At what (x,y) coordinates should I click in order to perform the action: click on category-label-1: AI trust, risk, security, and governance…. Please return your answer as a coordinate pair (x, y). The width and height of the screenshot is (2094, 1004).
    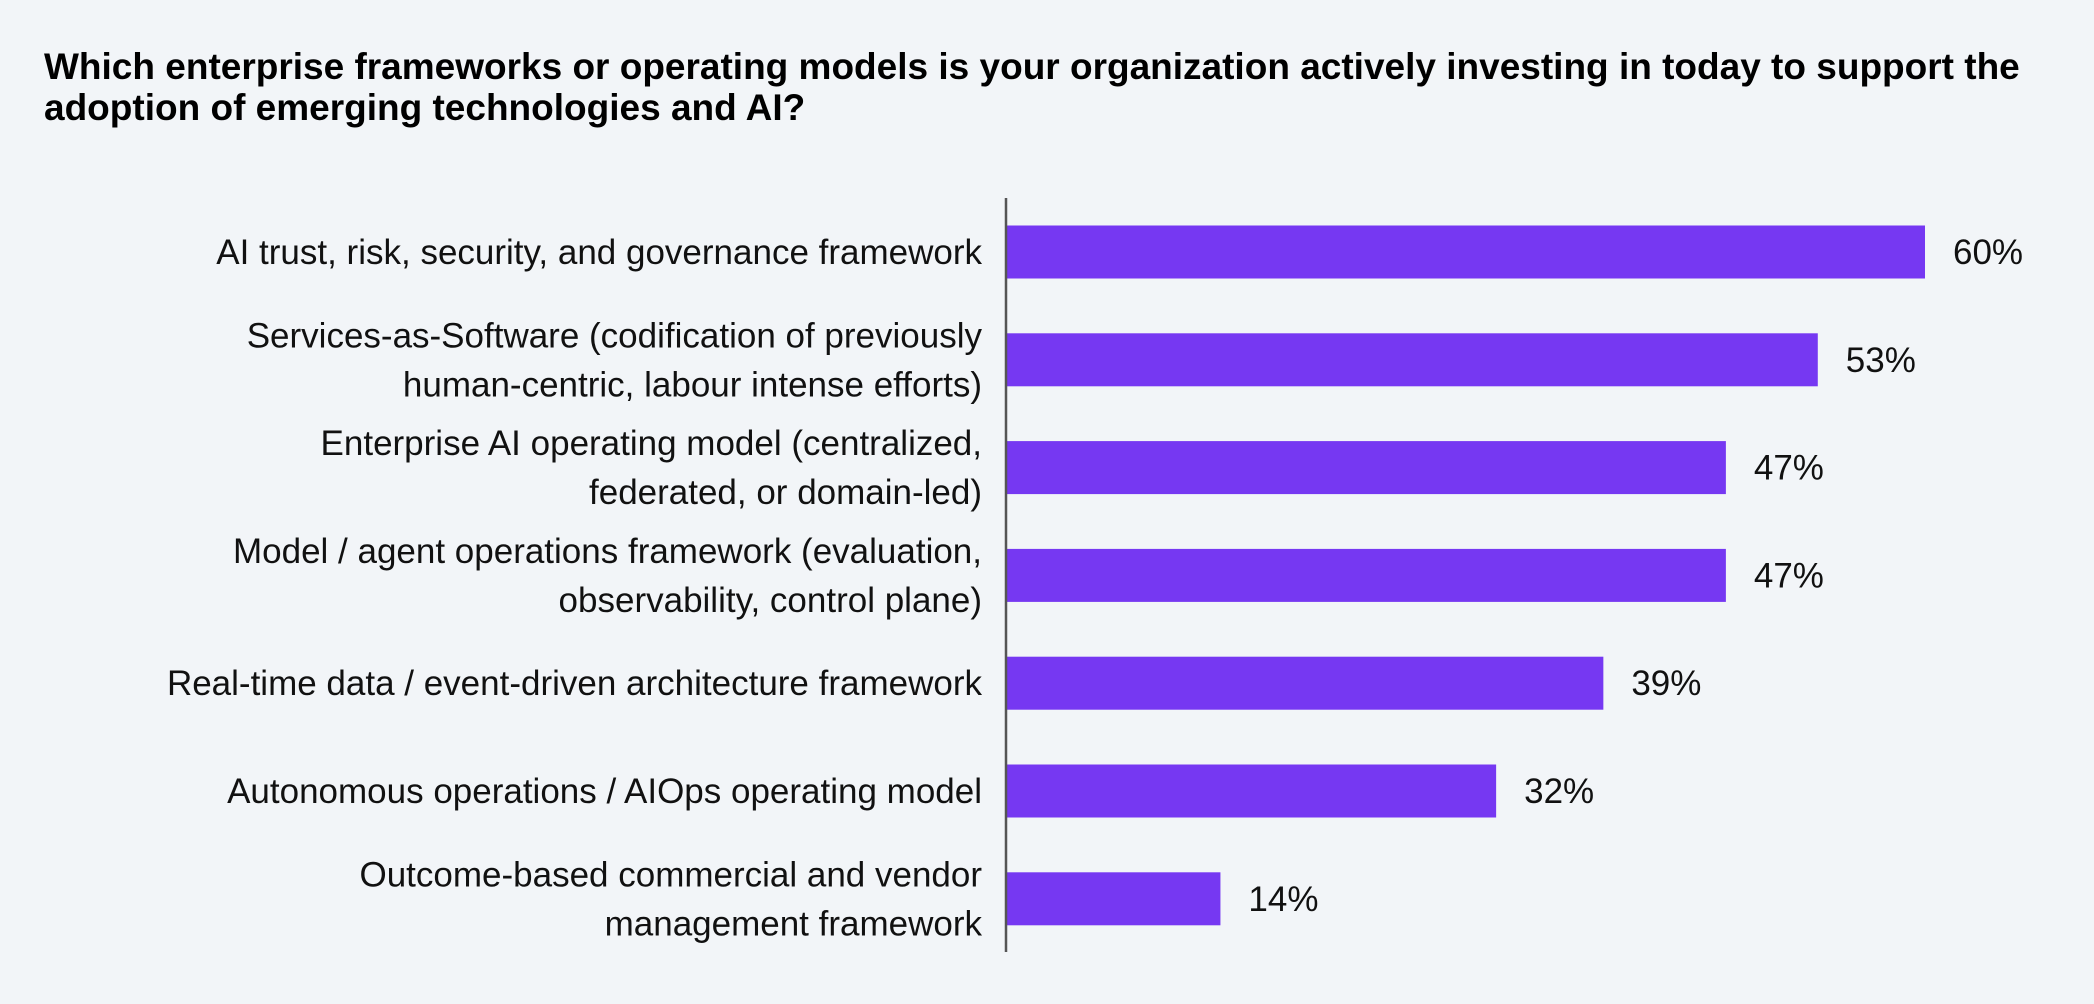
    Looking at the image, I should click on (599, 252).